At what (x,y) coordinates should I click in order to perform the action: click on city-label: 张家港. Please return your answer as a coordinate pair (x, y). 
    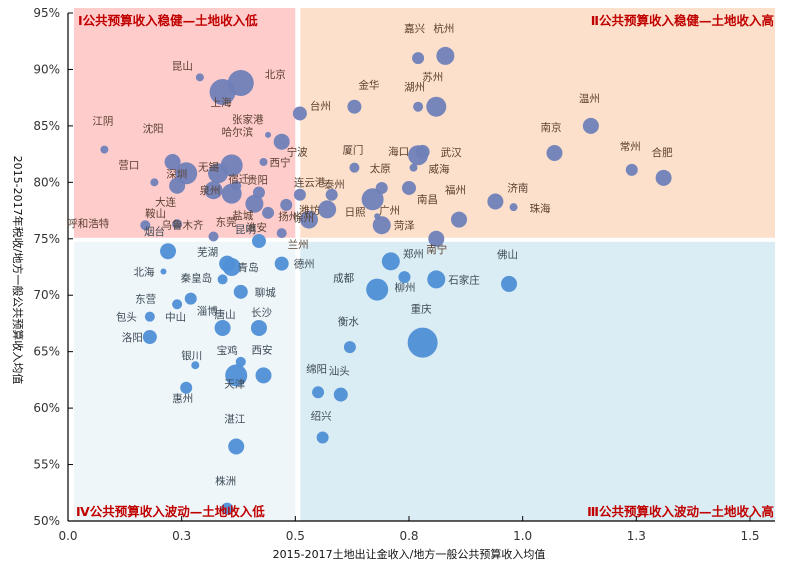
    Looking at the image, I should click on (248, 119).